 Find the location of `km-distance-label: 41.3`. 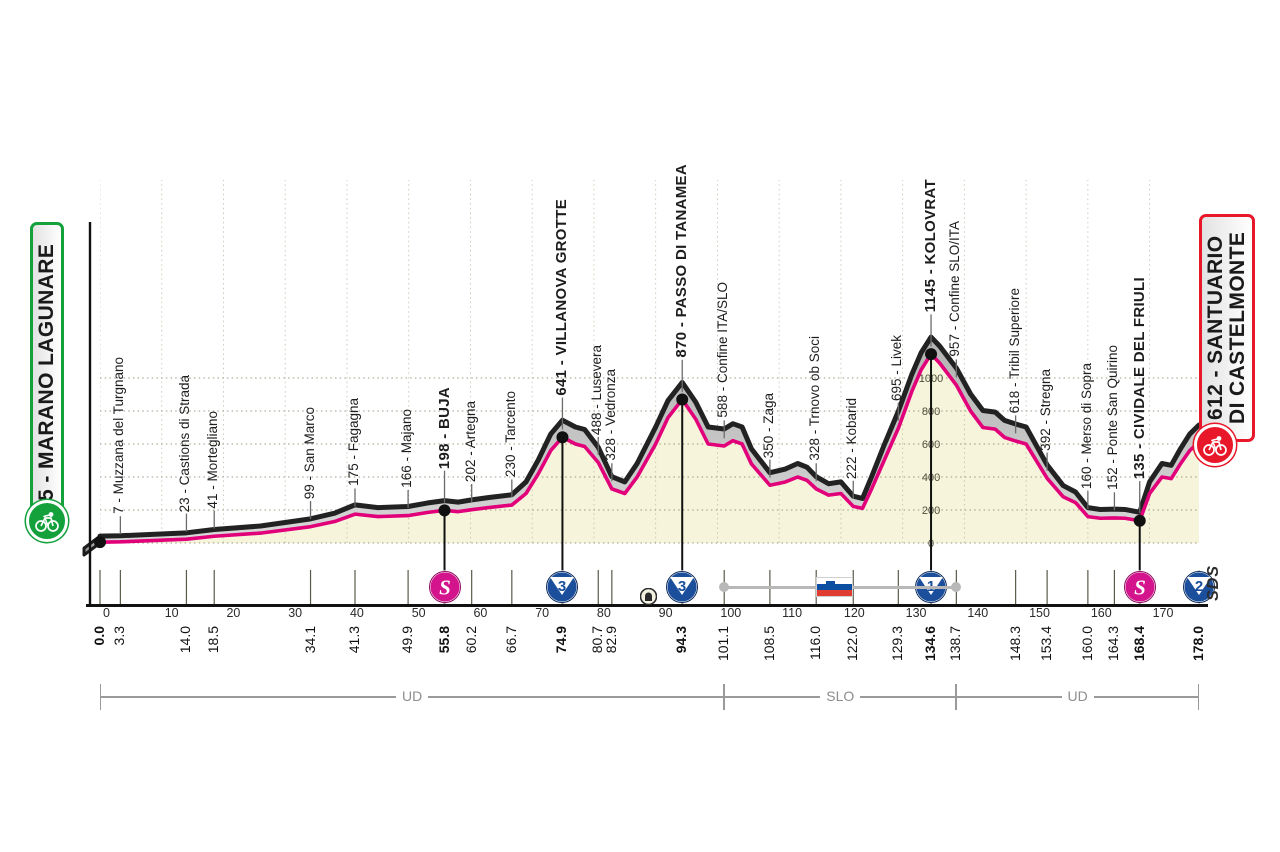

km-distance-label: 41.3 is located at coordinates (353, 640).